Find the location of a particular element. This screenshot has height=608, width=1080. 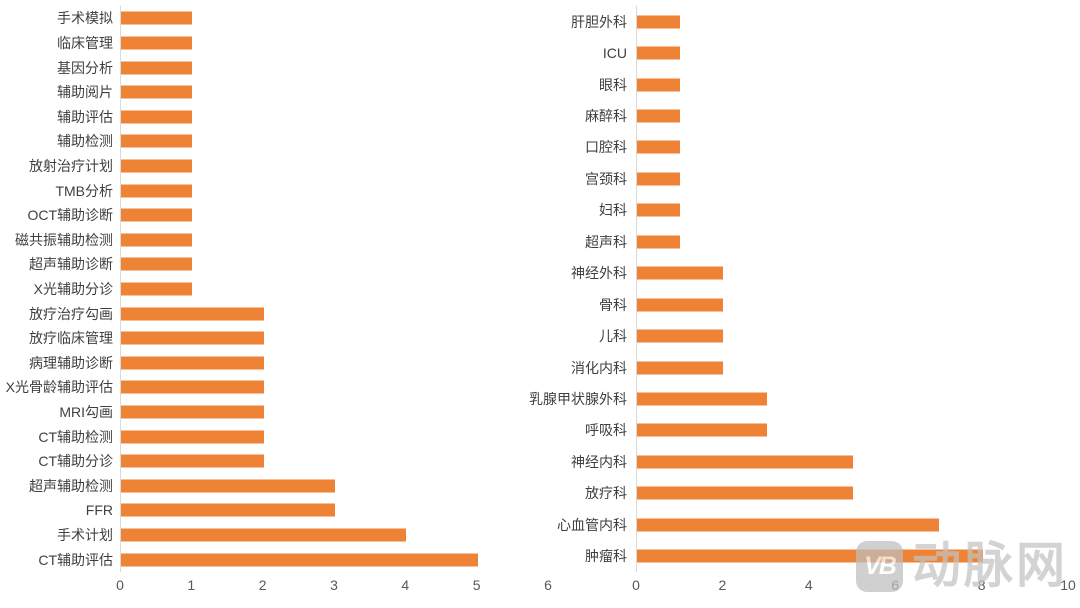

chart-row: 肝胆外科 is located at coordinates (800, 22).